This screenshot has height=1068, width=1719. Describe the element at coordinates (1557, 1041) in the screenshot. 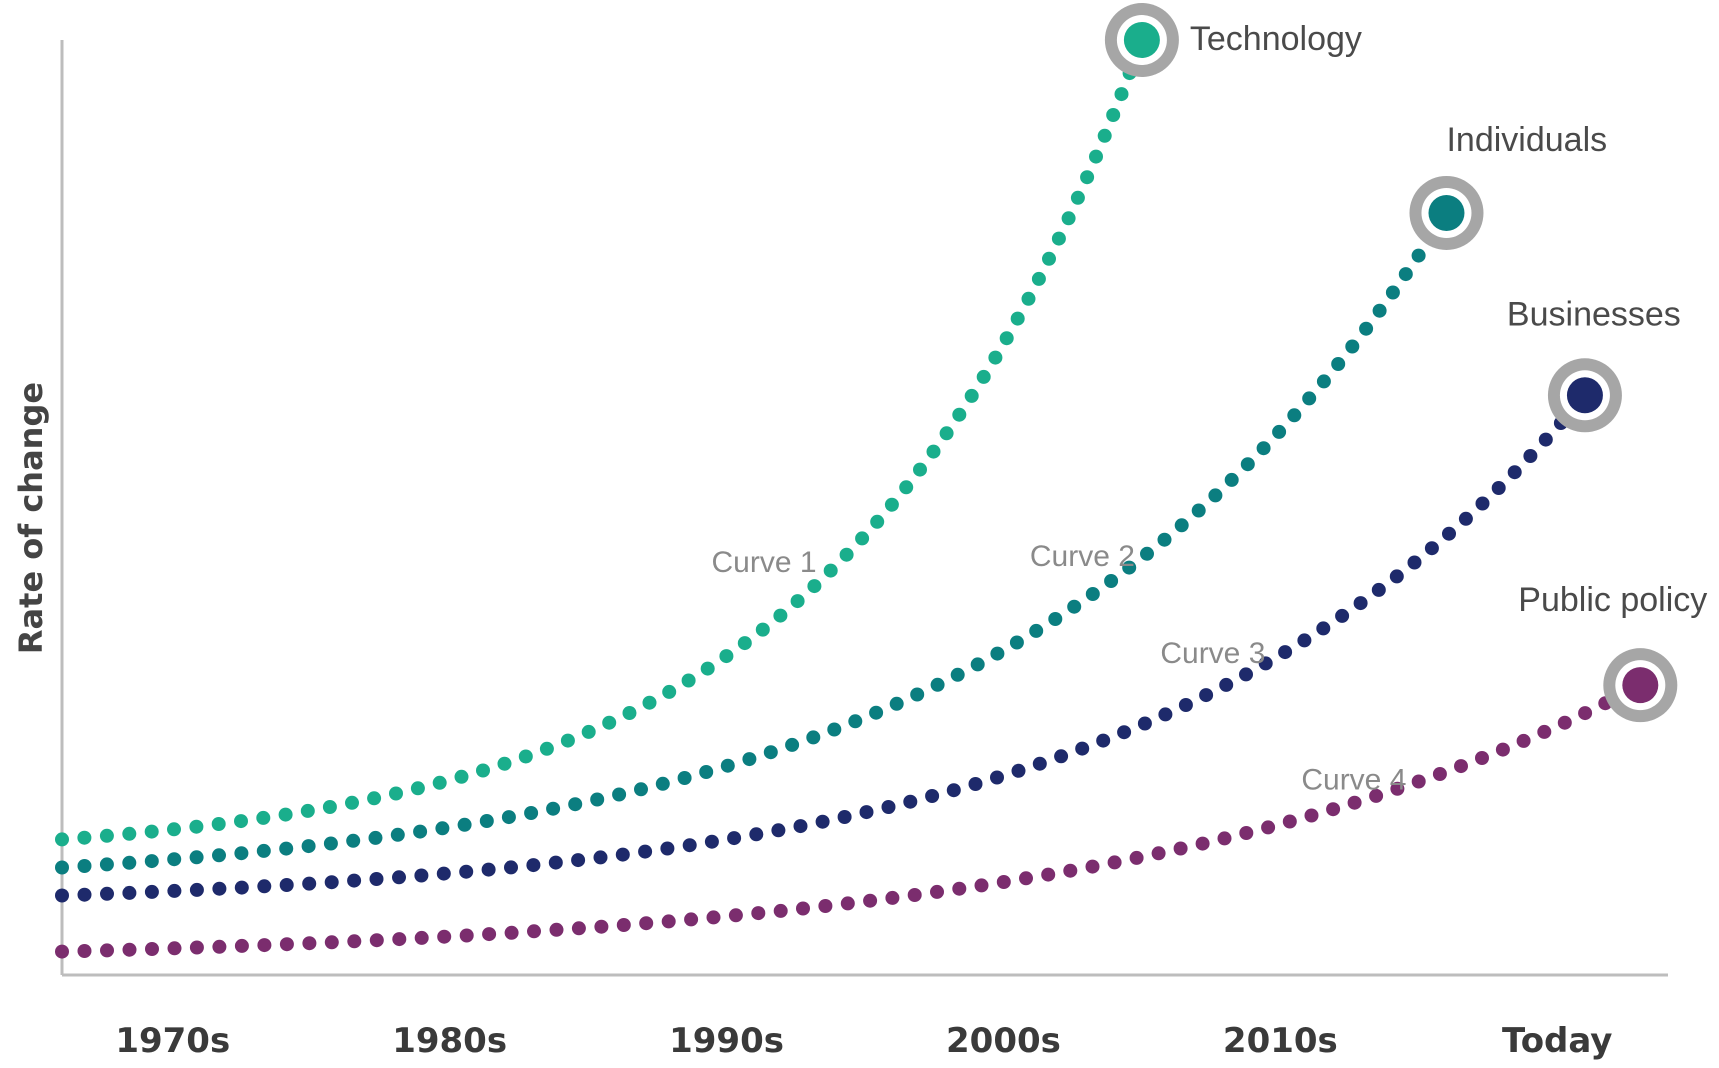

I see `x-tick-today: Today` at that location.